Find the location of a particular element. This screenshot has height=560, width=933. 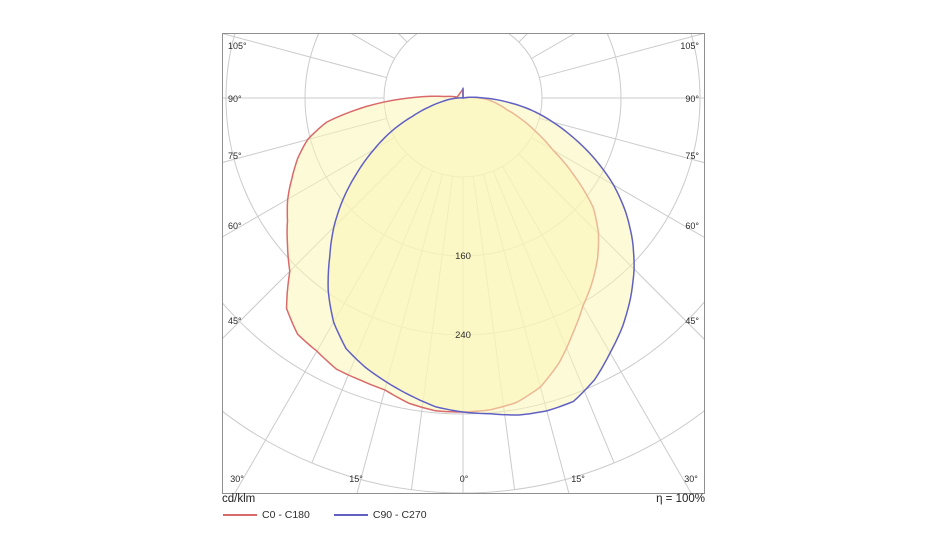

legend-item-c90-c270: C90 - C270 is located at coordinates (380, 515).